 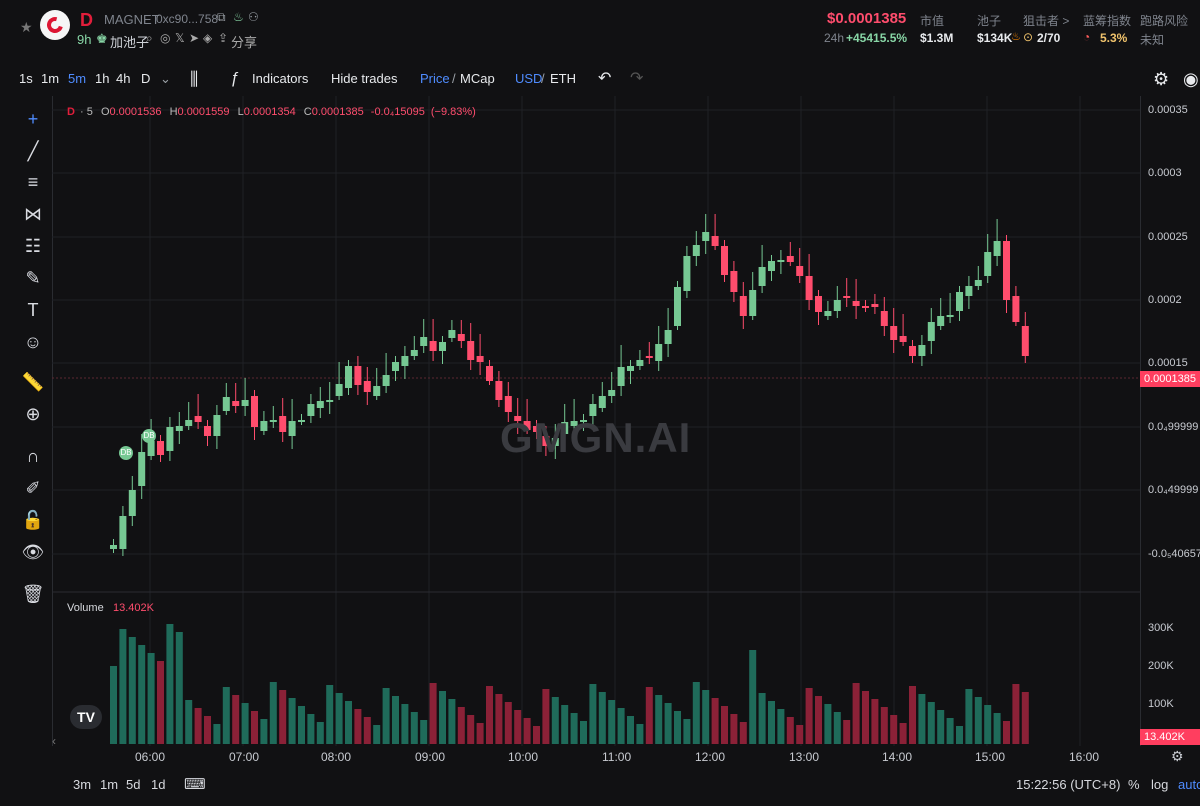 I want to click on crosshair-icon: +, so click(x=33, y=119).